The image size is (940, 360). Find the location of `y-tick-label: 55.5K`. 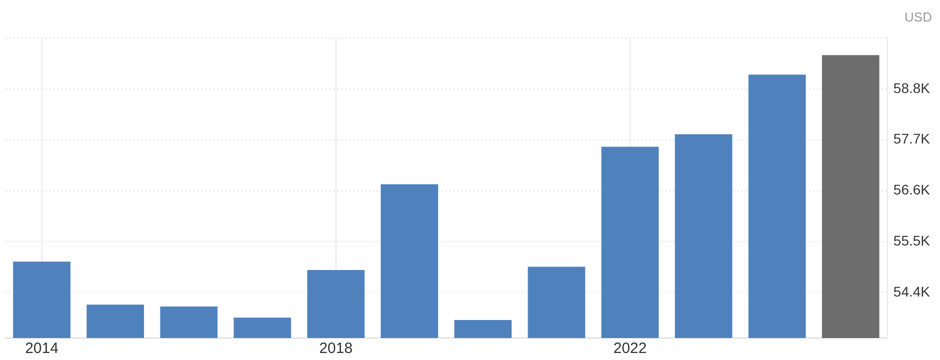

y-tick-label: 55.5K is located at coordinates (912, 240).